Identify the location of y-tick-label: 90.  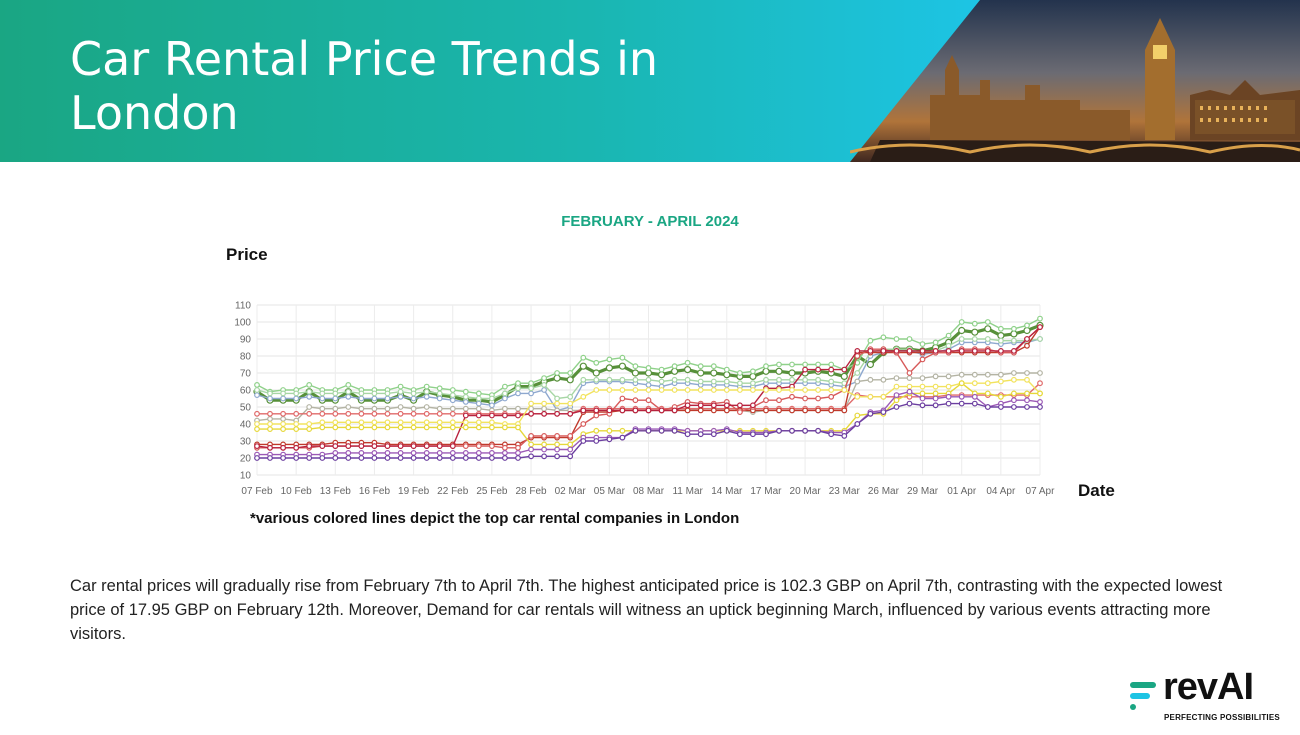
(246, 340).